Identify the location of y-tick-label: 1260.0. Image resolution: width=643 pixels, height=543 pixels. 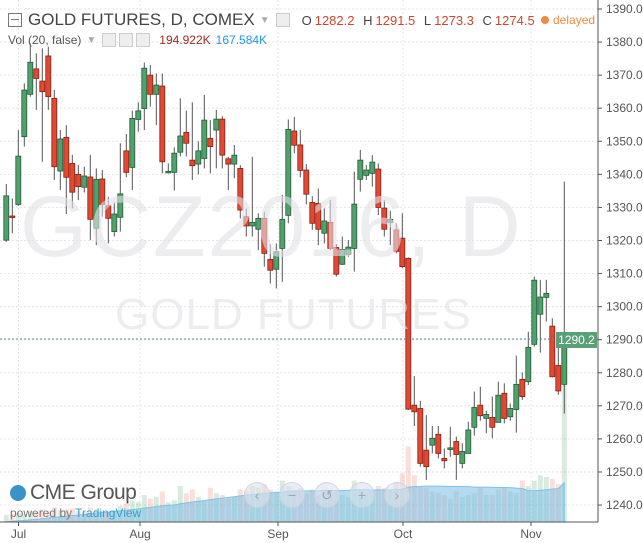
(624, 439).